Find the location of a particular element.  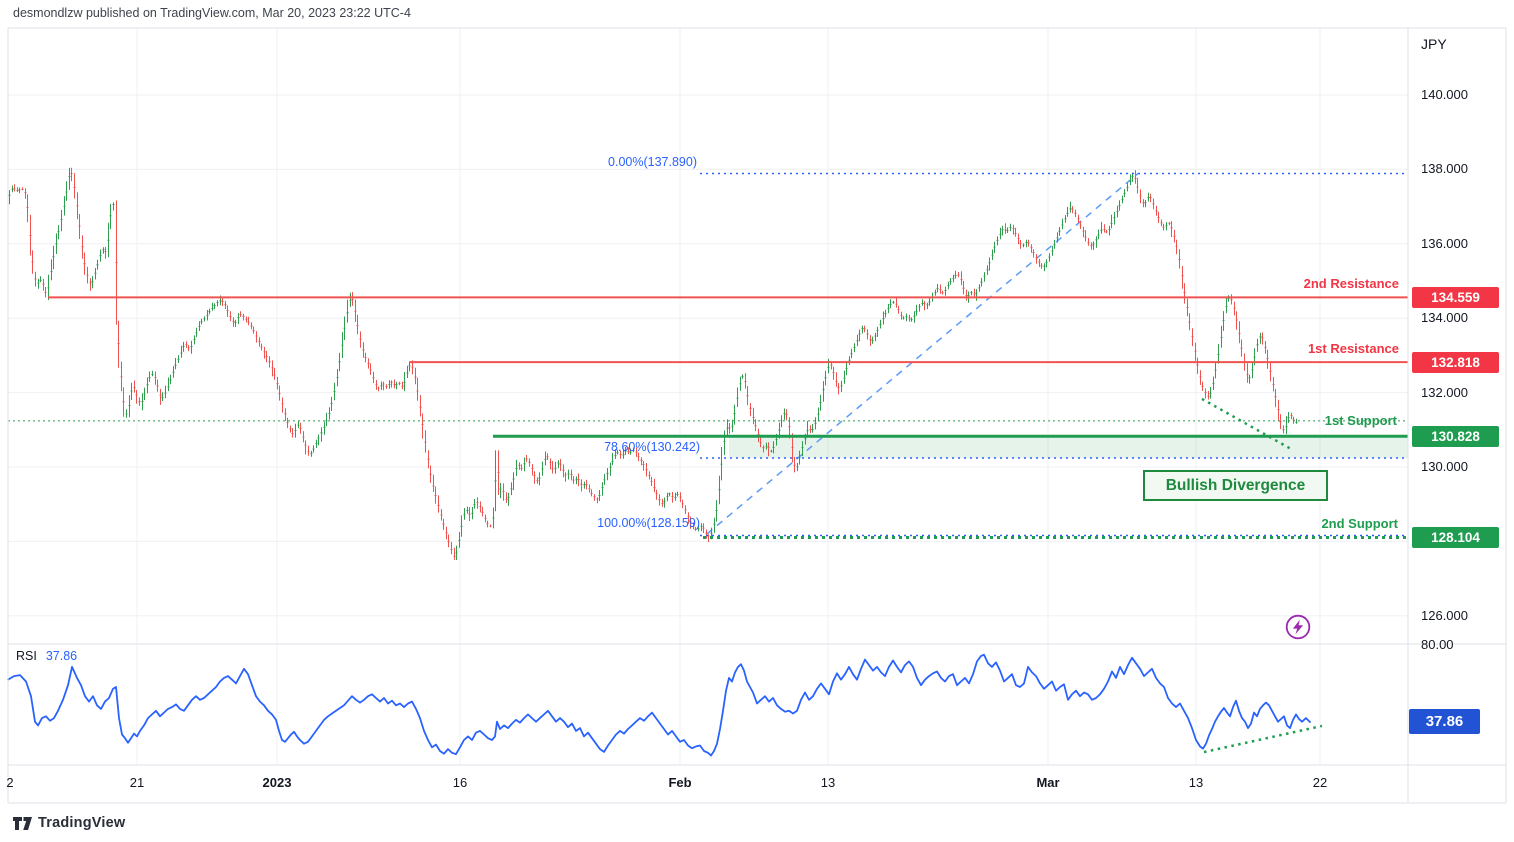

bullish-divergence-text: Bullish Divergence is located at coordinates (1235, 485).